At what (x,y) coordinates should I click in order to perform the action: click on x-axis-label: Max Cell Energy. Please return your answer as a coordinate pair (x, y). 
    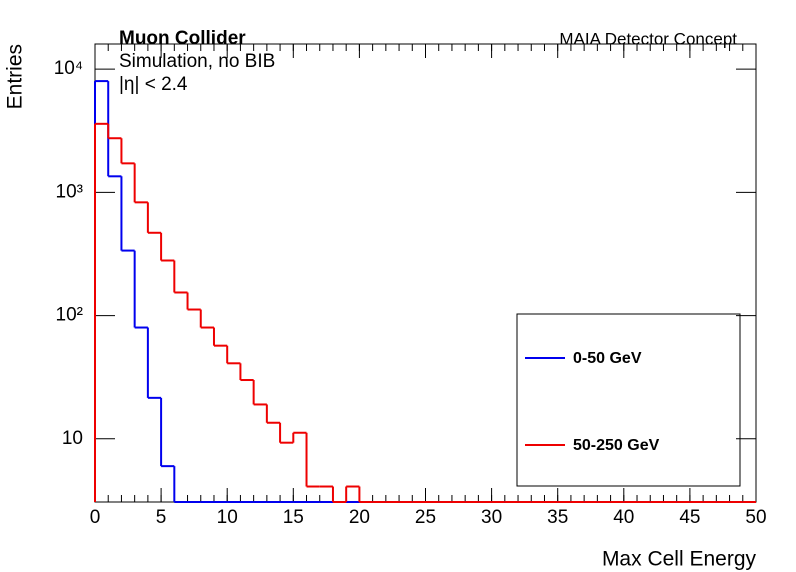
    Looking at the image, I should click on (679, 559).